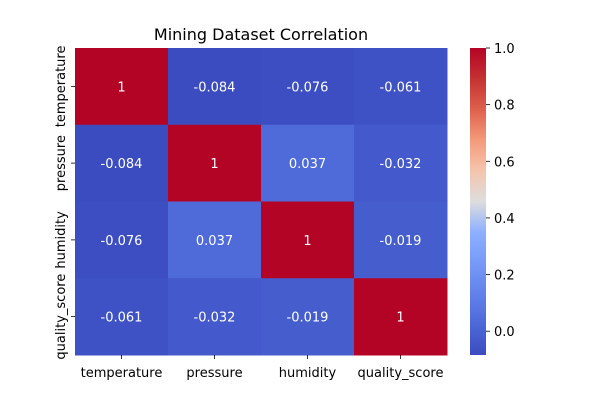 Image resolution: width=600 pixels, height=405 pixels. Describe the element at coordinates (504, 106) in the screenshot. I see `colorbar-tick-label: 0.8` at that location.